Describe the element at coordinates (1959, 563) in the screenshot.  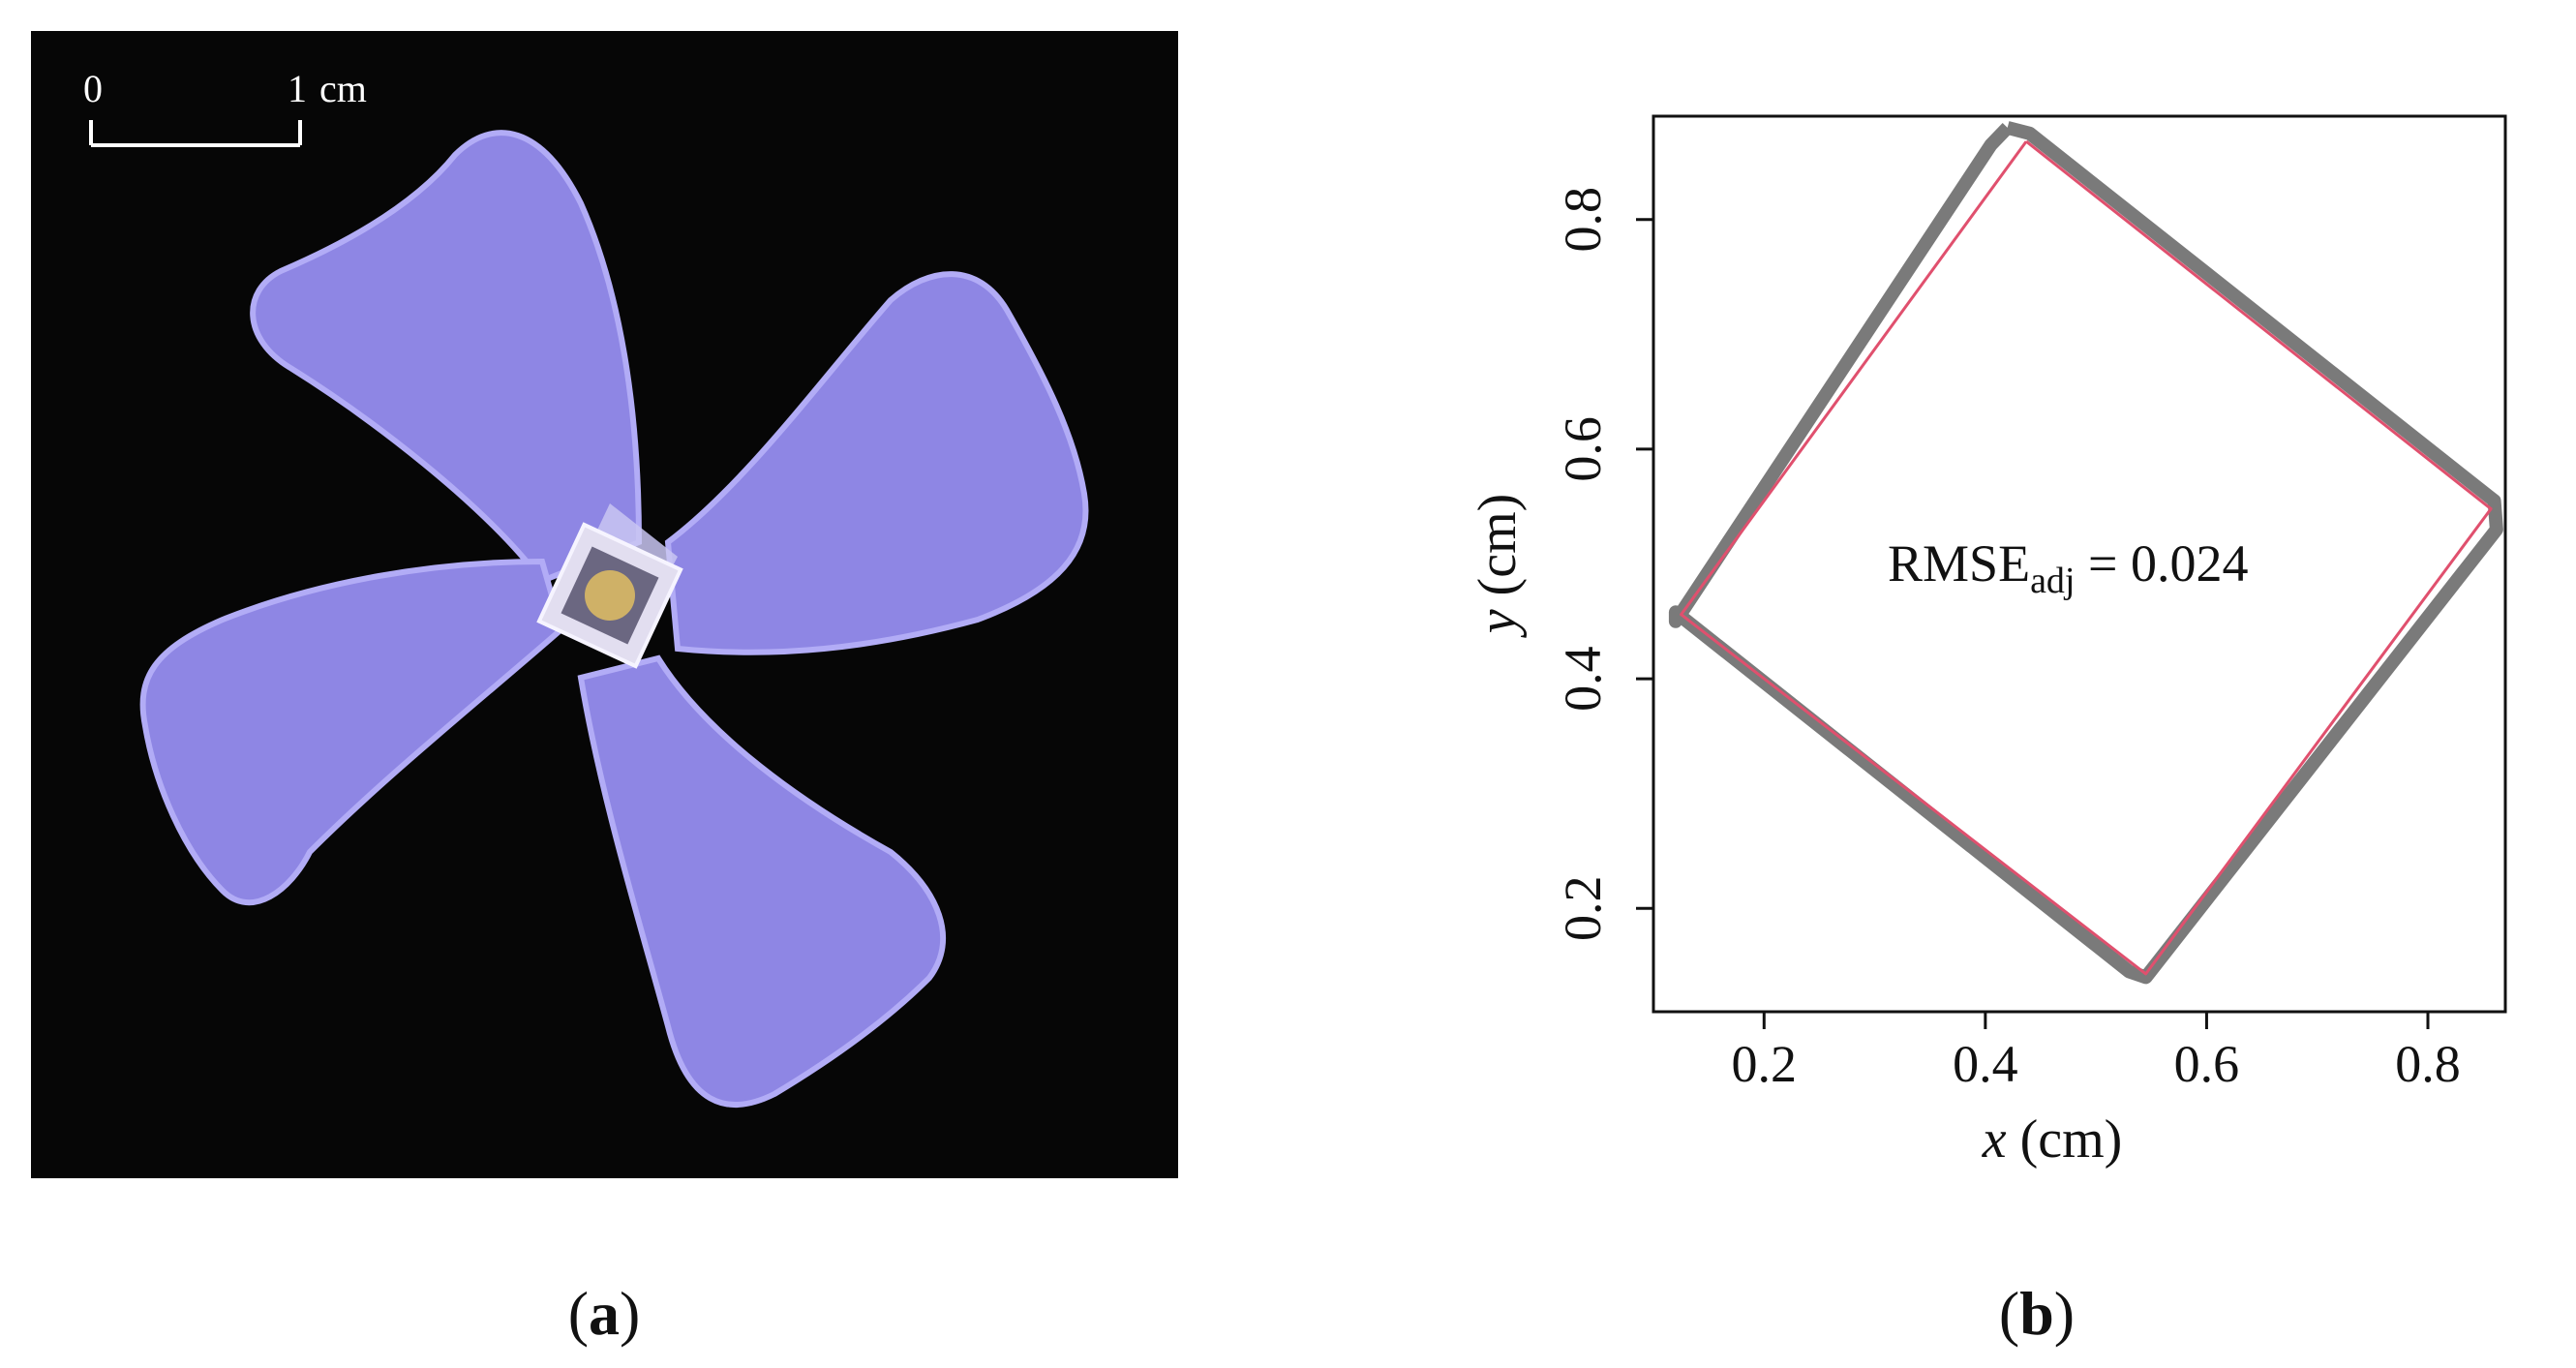
I see `rmse-prefix: RMSE` at that location.